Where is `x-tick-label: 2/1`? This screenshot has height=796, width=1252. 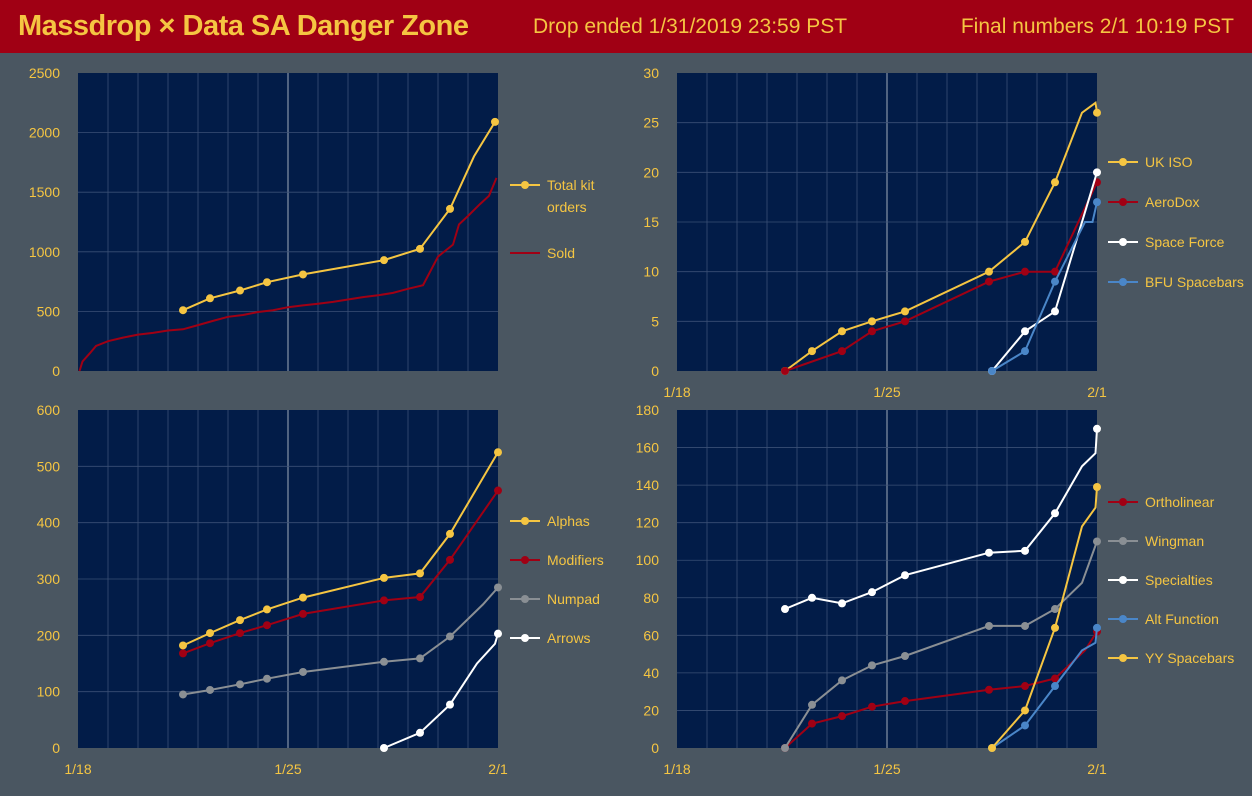
x-tick-label: 2/1 is located at coordinates (498, 769).